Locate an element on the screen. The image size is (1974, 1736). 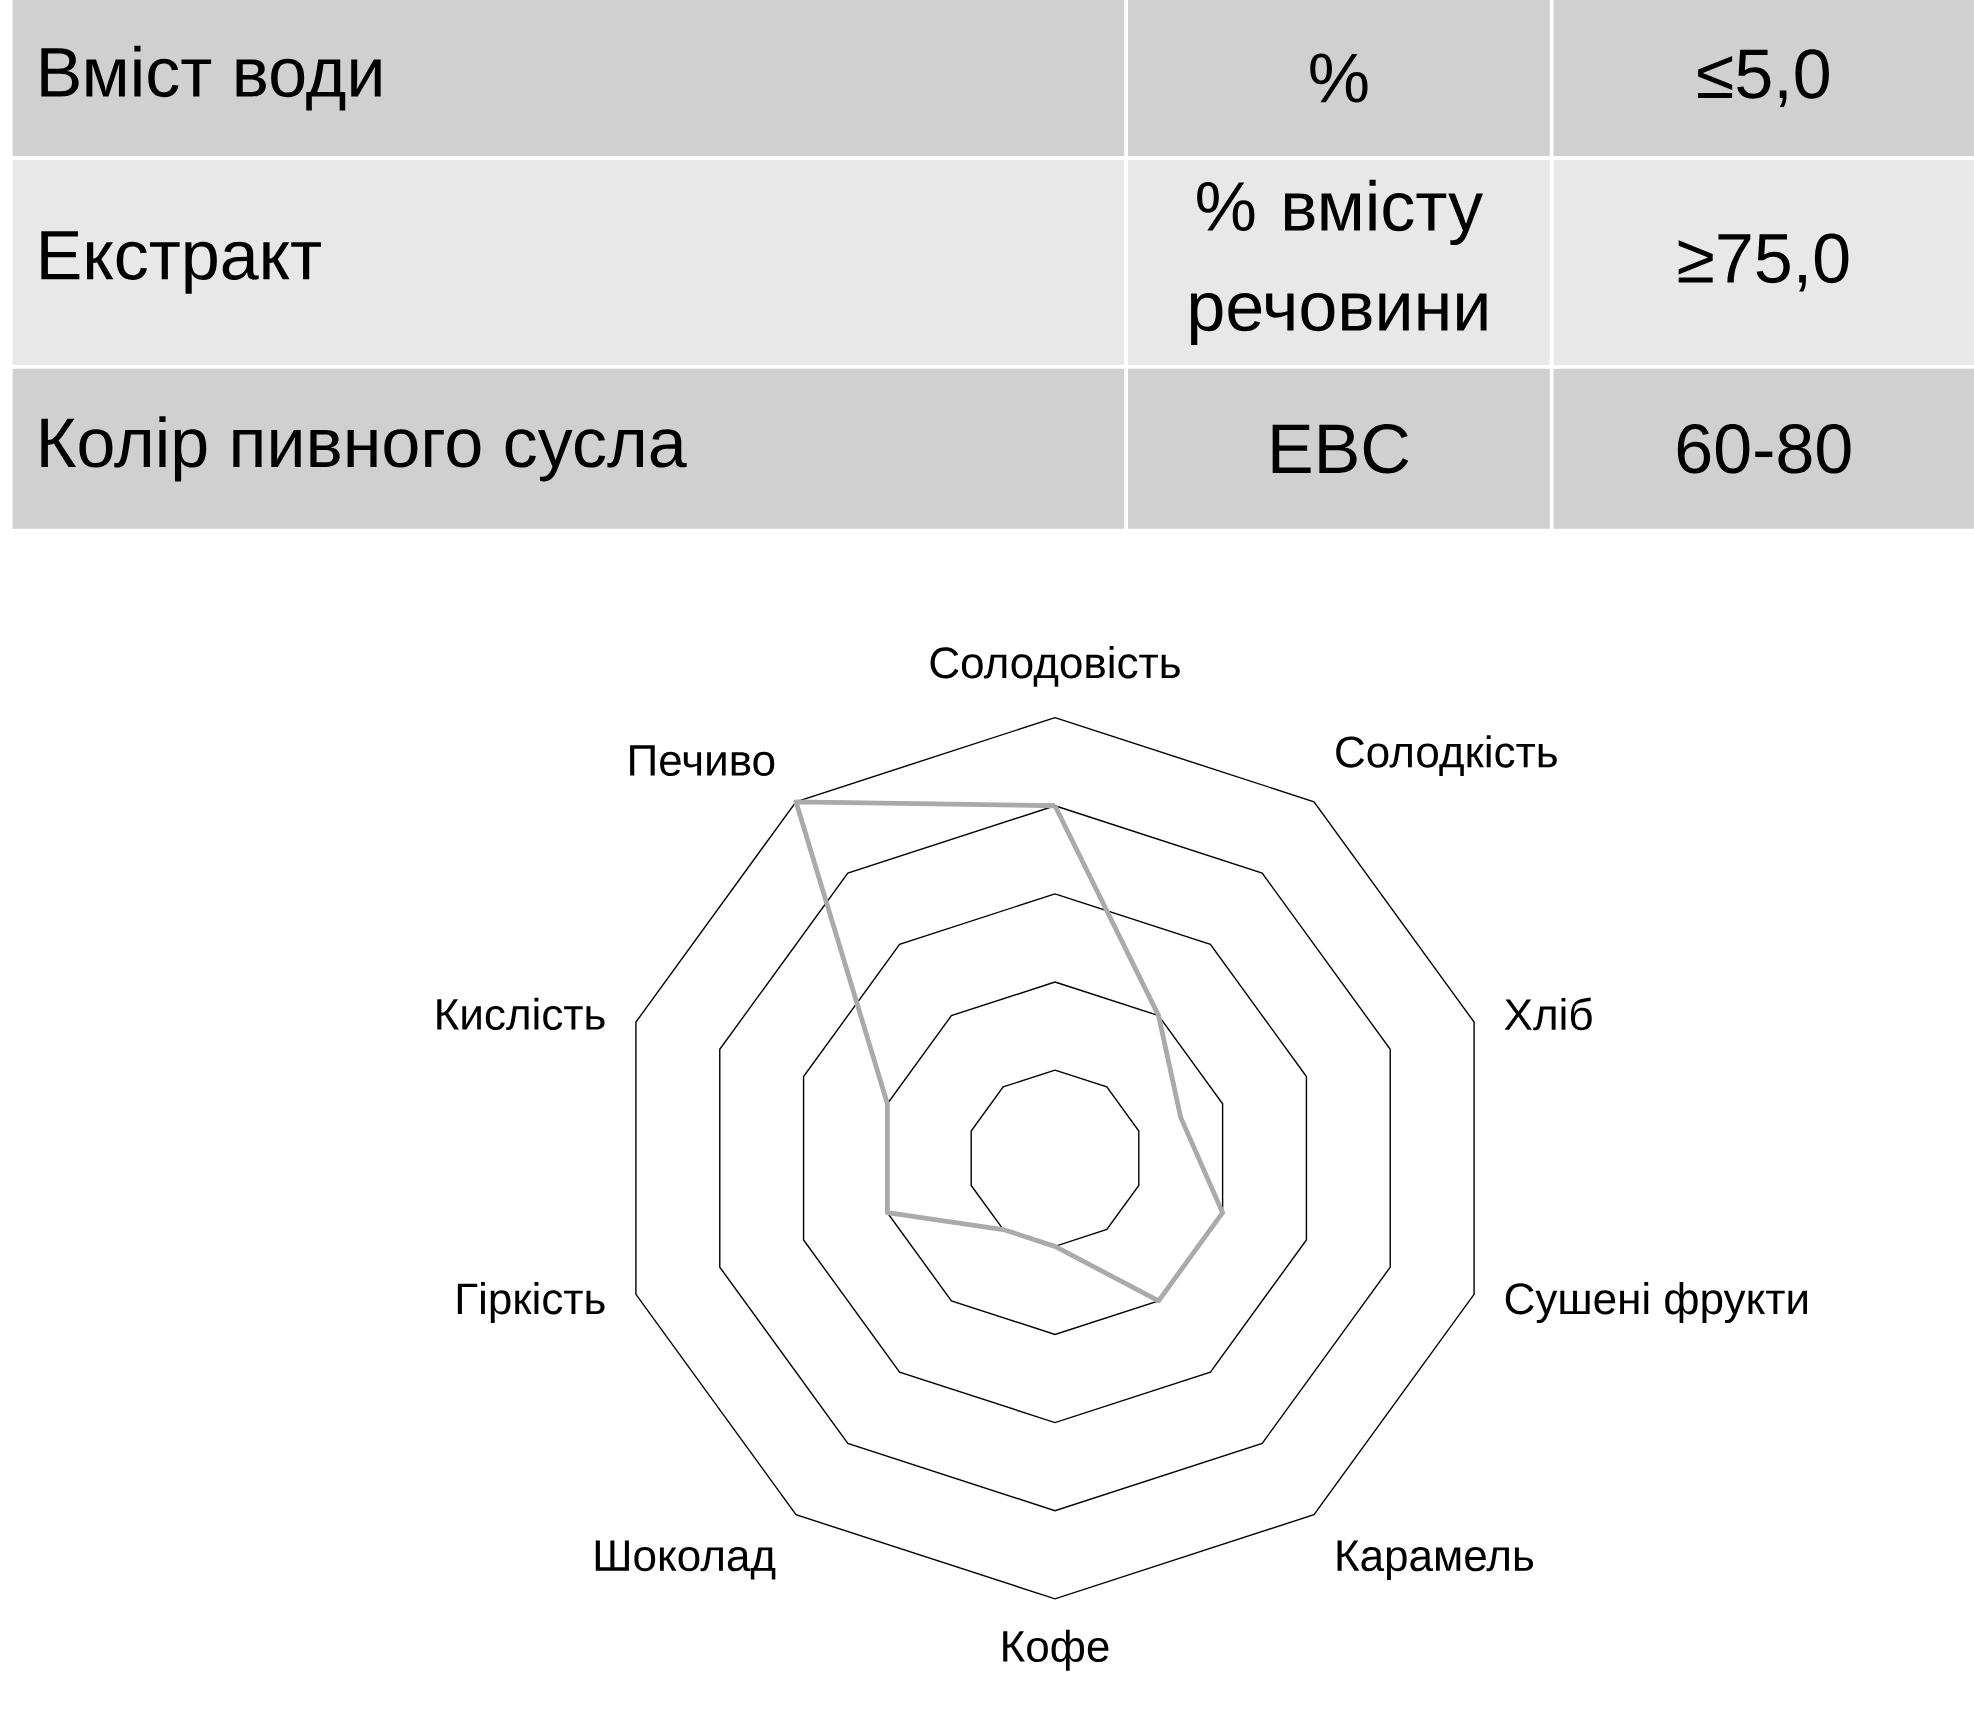
spoke-label: Солодовість is located at coordinates (1055, 666).